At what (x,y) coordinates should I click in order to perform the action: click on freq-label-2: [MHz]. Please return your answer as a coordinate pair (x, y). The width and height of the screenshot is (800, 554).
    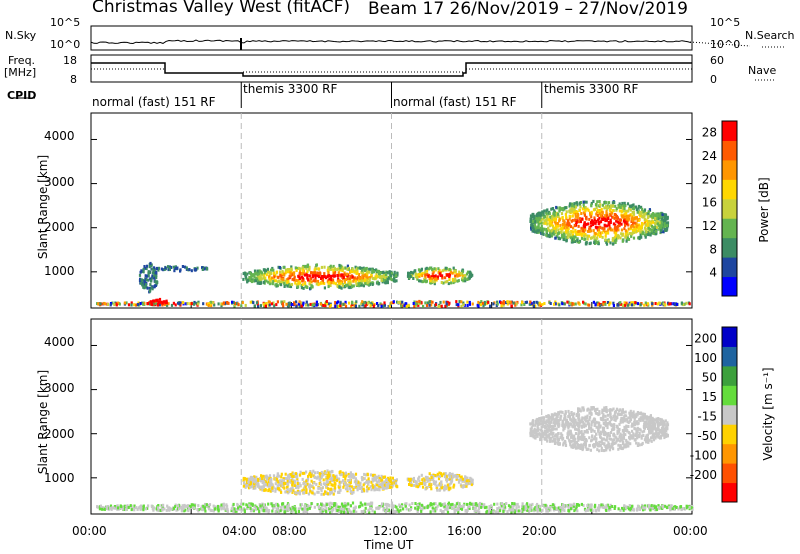
    Looking at the image, I should click on (20, 72).